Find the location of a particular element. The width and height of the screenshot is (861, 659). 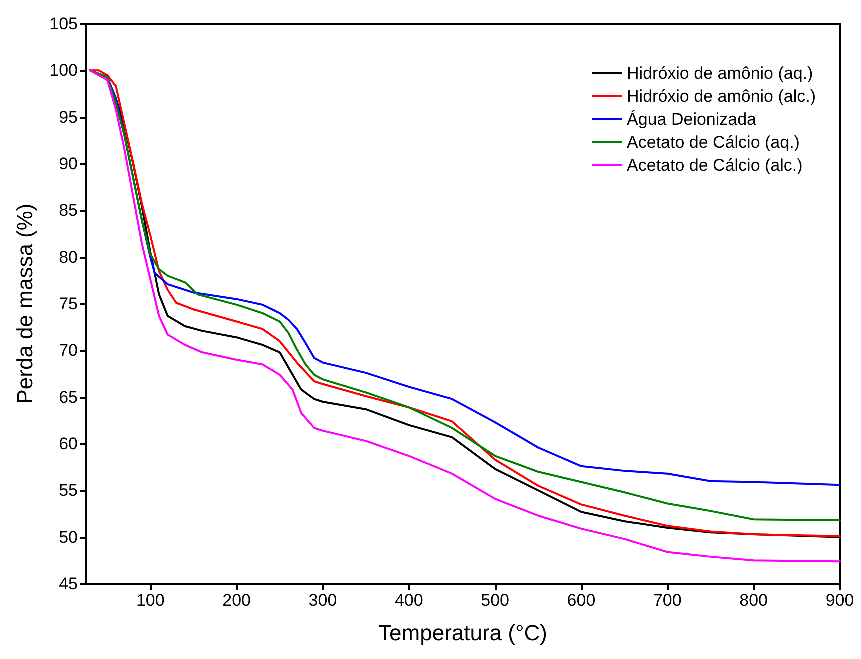

y-tick-label: 50 is located at coordinates (68, 537).